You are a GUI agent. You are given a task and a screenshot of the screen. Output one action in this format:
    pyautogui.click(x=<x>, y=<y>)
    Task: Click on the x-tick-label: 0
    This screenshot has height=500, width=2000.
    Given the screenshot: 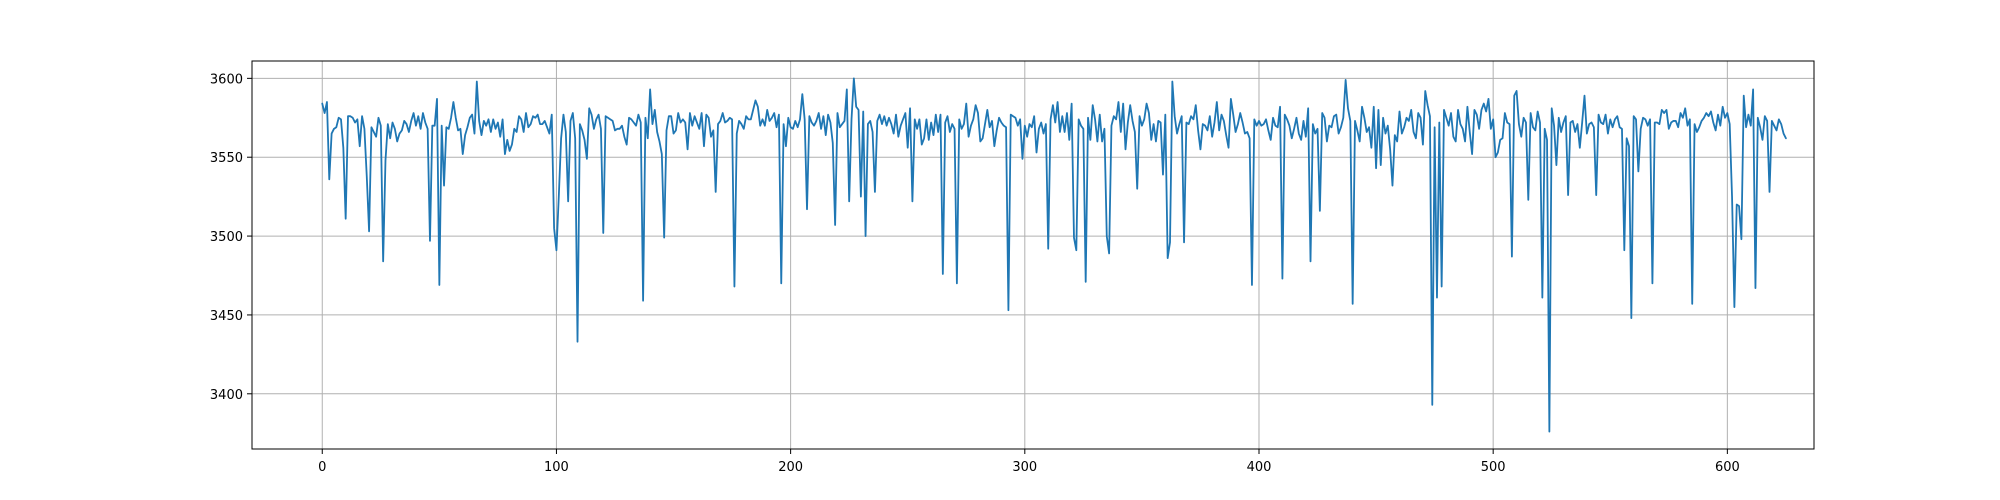 What is the action you would take?
    pyautogui.click(x=322, y=467)
    